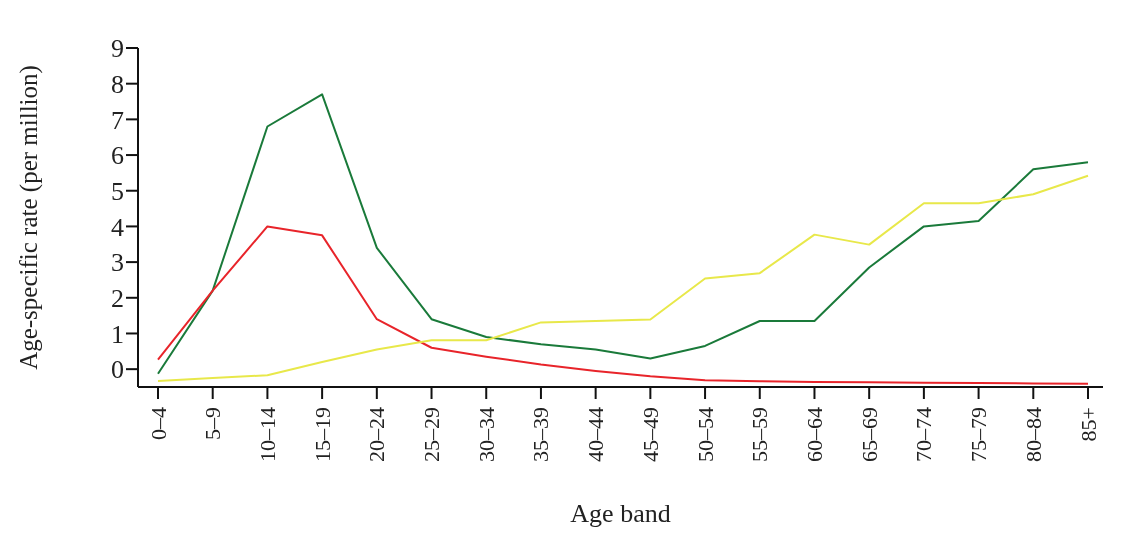  Describe the element at coordinates (117, 263) in the screenshot. I see `y-tick-label: 3` at that location.